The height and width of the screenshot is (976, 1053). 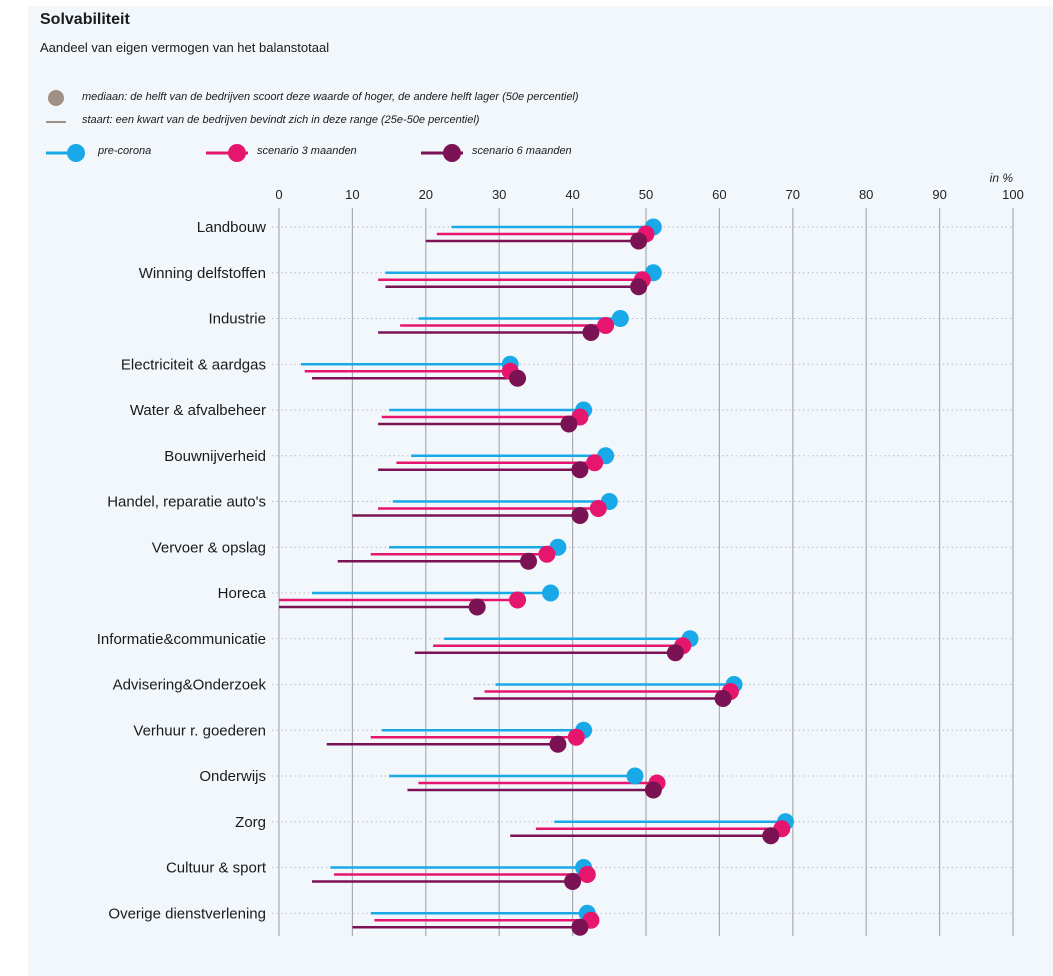 What do you see at coordinates (307, 151) in the screenshot?
I see `legend-label-scenario-3: scenario 3 maanden` at bounding box center [307, 151].